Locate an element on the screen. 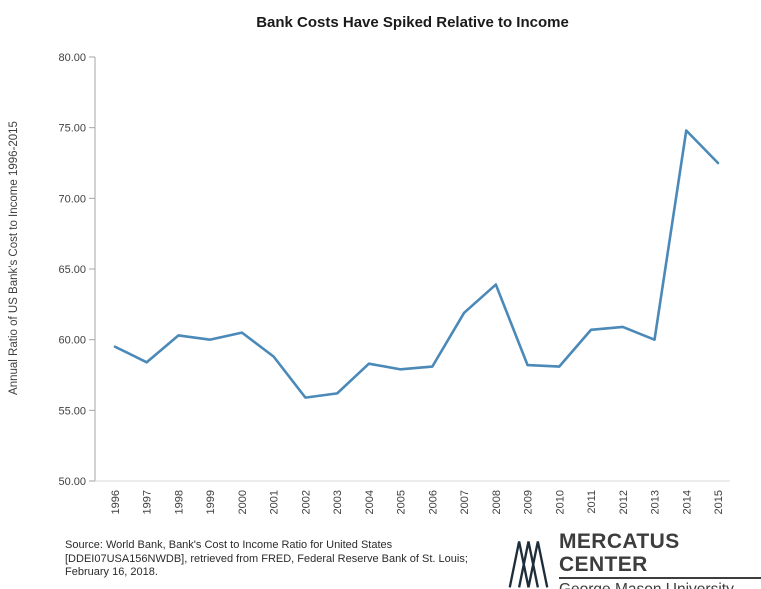 The image size is (761, 589). logo-divider is located at coordinates (659, 578).